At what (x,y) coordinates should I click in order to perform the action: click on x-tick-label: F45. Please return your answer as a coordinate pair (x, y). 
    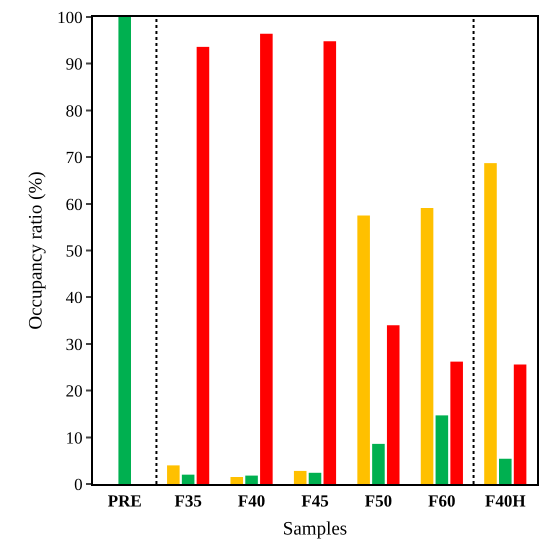
    Looking at the image, I should click on (315, 500).